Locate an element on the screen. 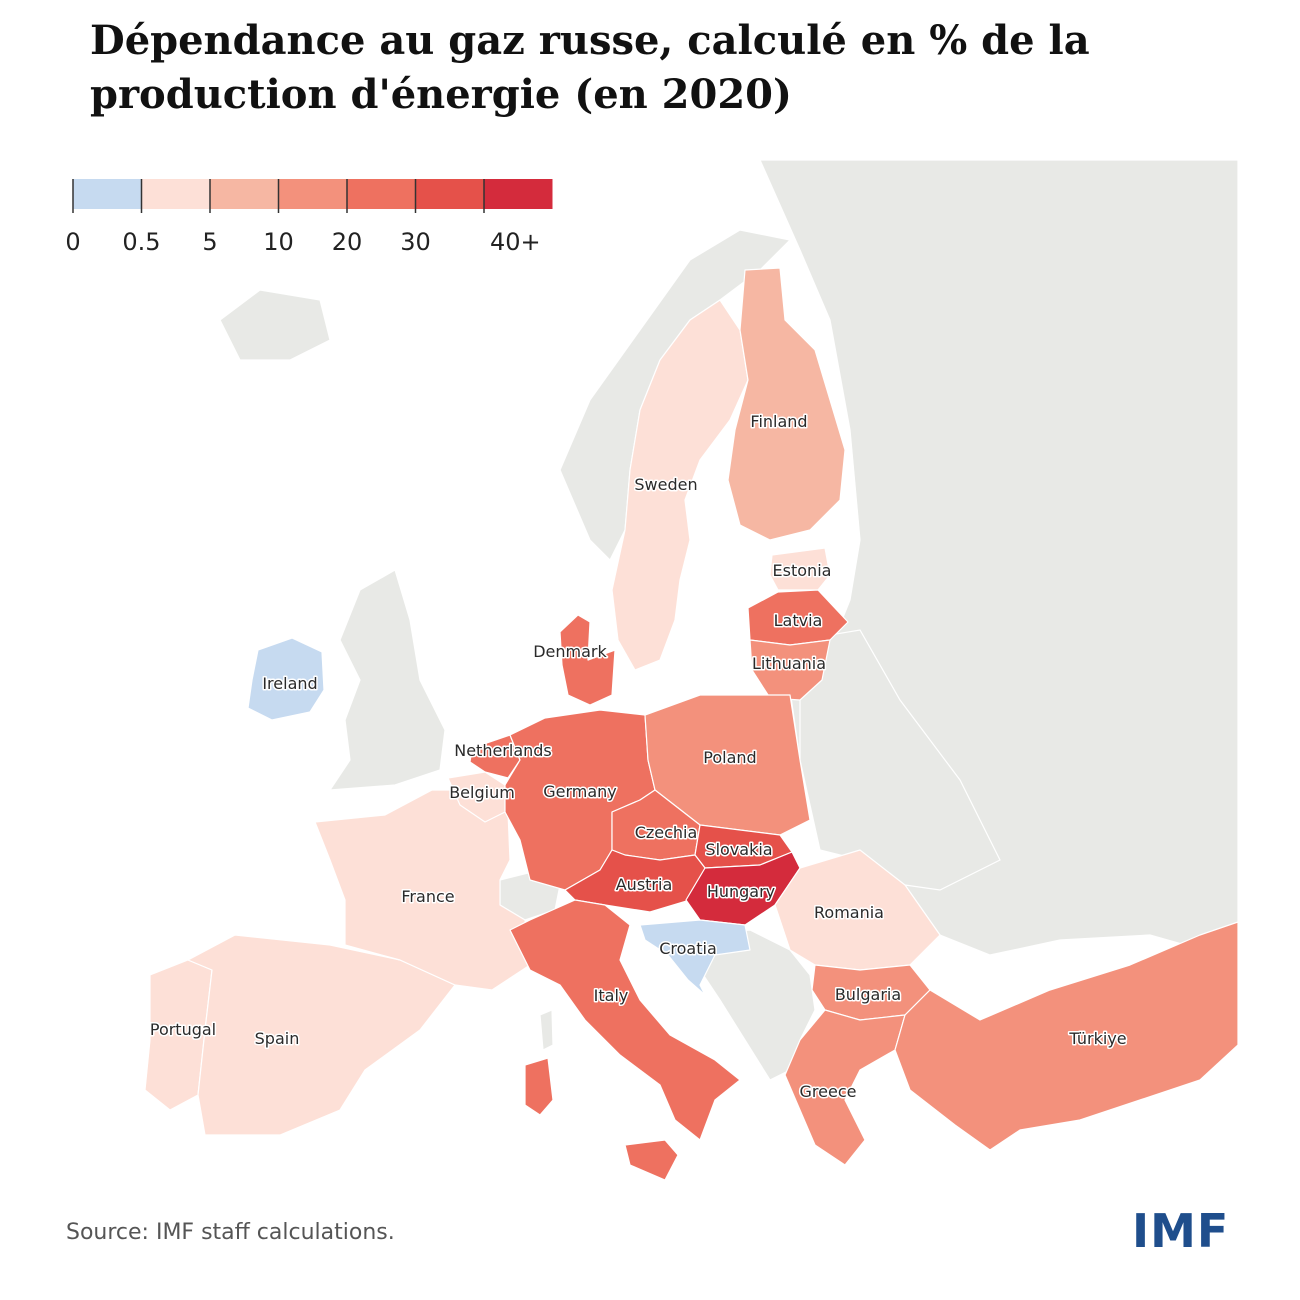  label-austria: Austria is located at coordinates (644, 884).